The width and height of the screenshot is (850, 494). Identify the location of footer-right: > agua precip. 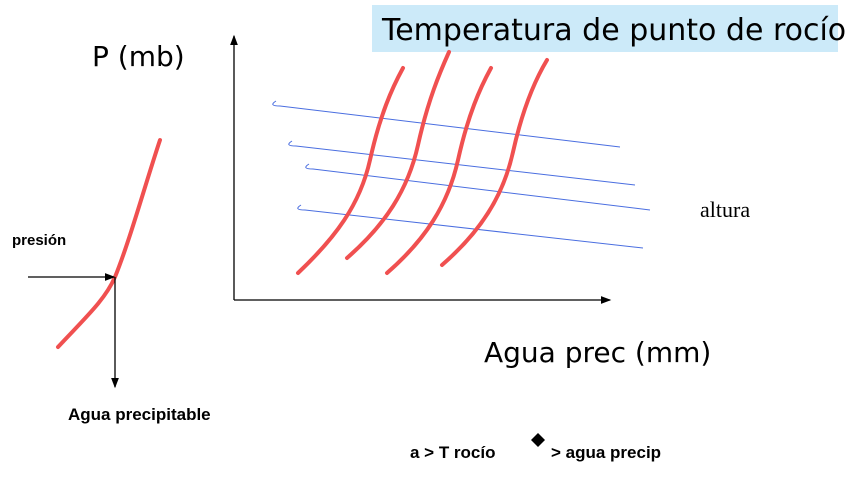
(606, 452).